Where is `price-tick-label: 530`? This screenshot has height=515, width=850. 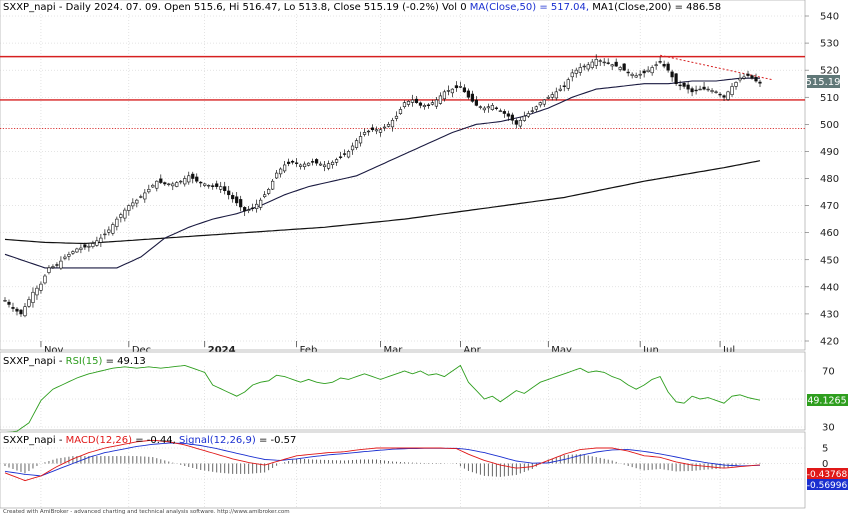
price-tick-label: 530 is located at coordinates (829, 44).